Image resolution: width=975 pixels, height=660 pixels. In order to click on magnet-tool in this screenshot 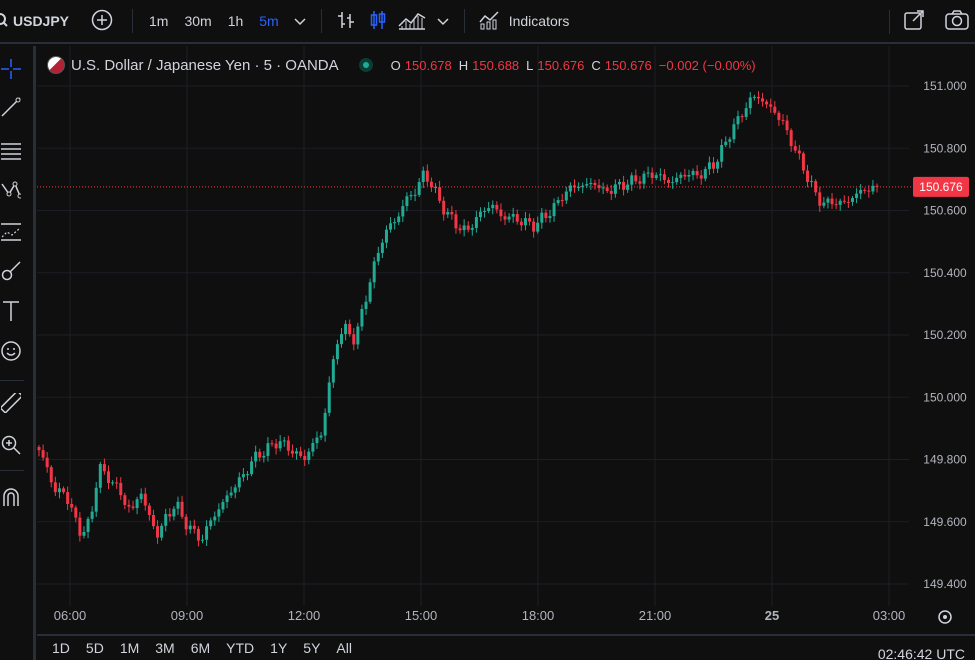, I will do `click(11, 499)`.